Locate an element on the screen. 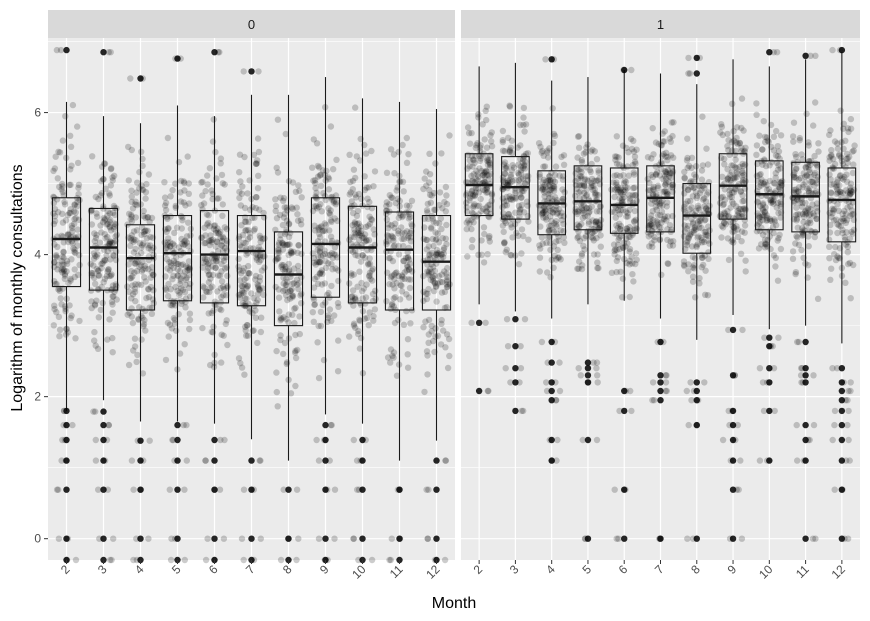 Image resolution: width=870 pixels, height=621 pixels. facet-strip-label: 1 is located at coordinates (660, 24).